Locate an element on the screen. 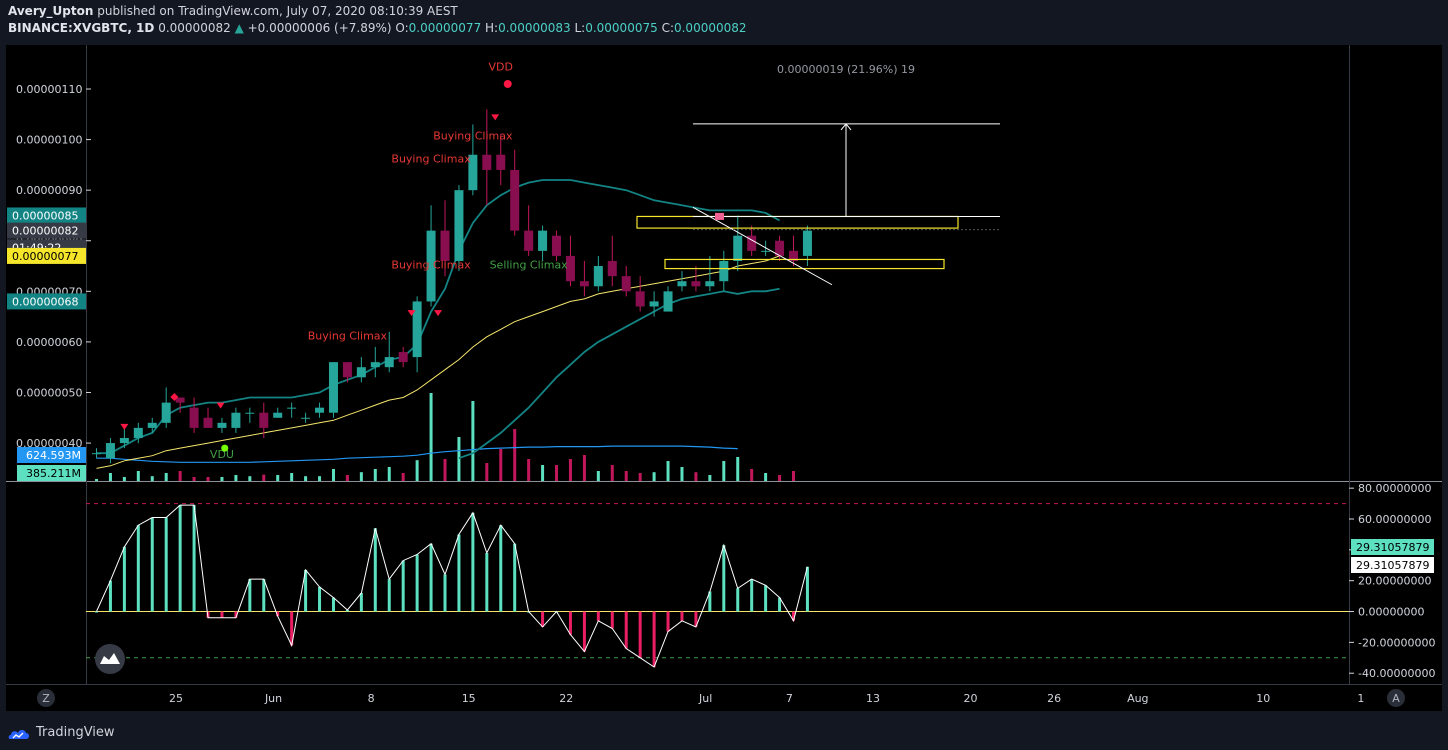 This screenshot has width=1448, height=750. tradingview-cloud-icon is located at coordinates (18, 734).